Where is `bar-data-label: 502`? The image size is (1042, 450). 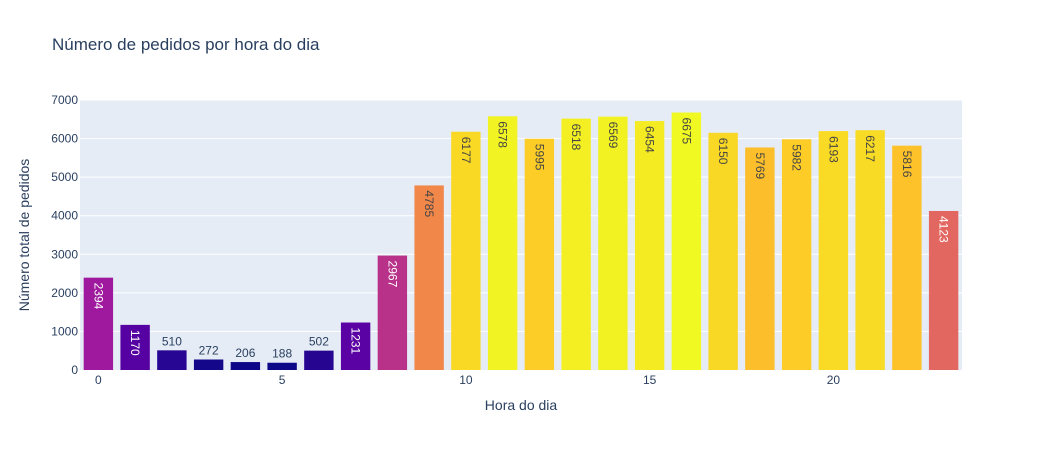
bar-data-label: 502 is located at coordinates (319, 342).